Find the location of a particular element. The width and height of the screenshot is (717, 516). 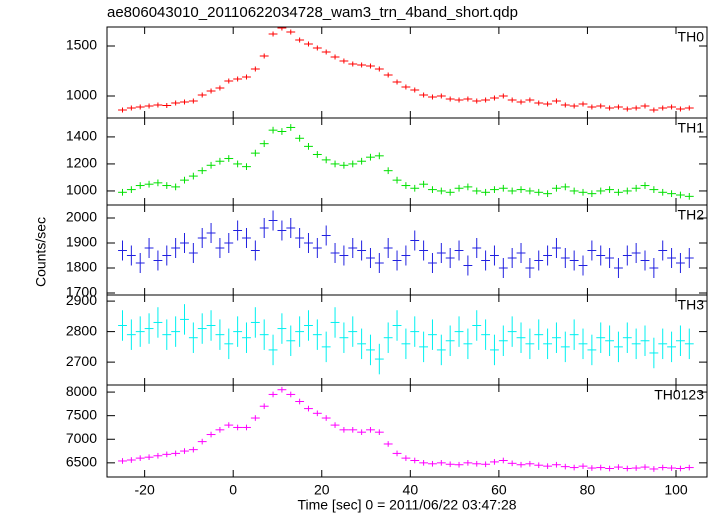

y-tick-label: 8000 is located at coordinates (81, 391).